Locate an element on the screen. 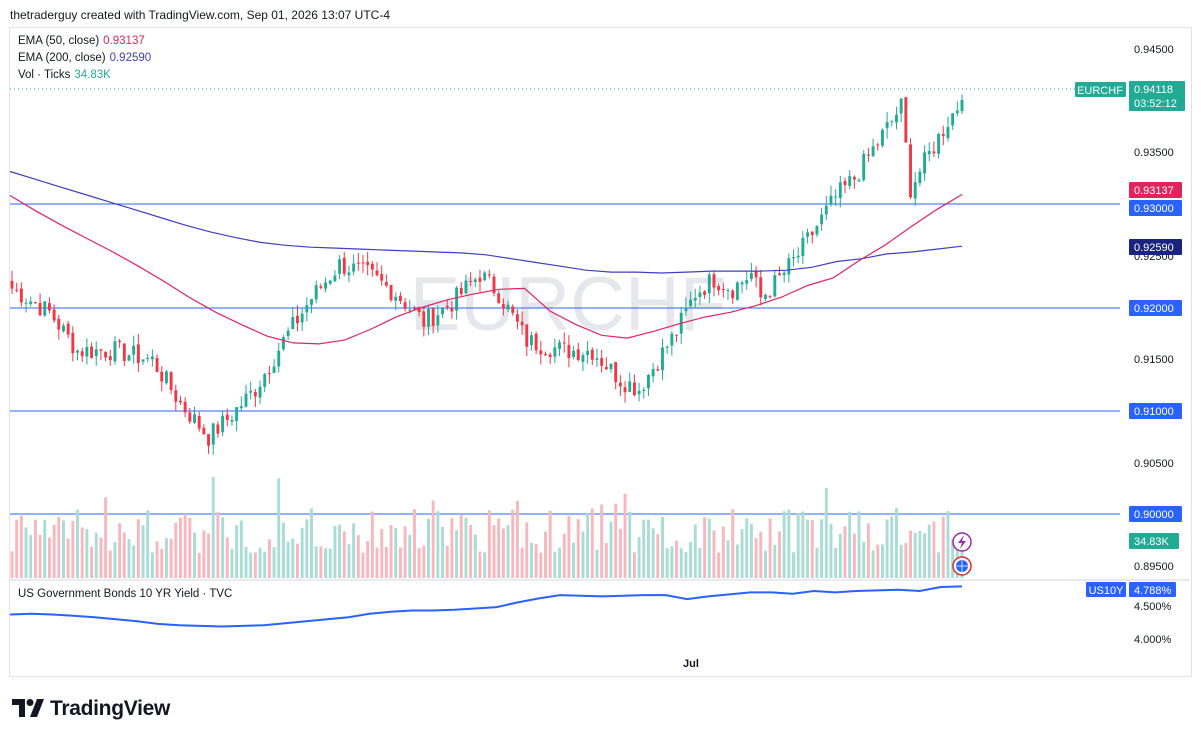 The width and height of the screenshot is (1202, 738). legend-volume: Vol · Ticks 34.83K is located at coordinates (64, 75).